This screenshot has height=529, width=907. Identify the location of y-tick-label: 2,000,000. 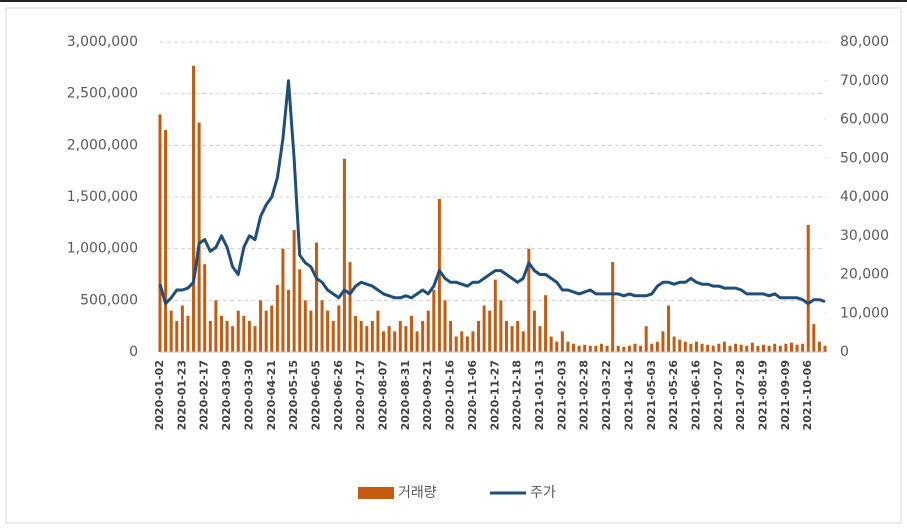
(102, 145).